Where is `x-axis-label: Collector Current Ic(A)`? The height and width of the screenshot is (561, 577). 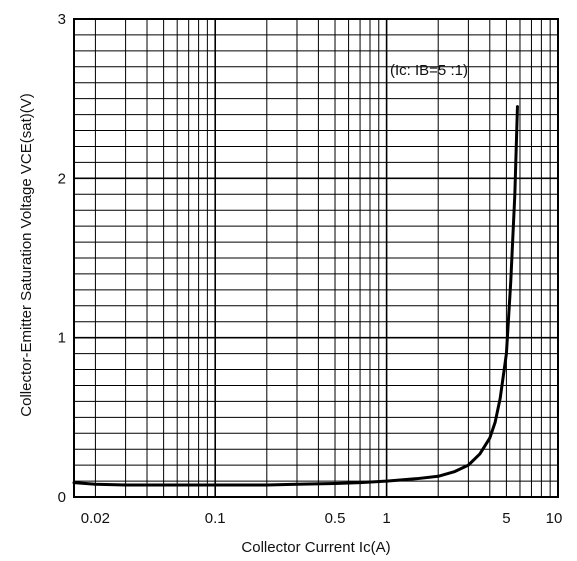 x-axis-label: Collector Current Ic(A) is located at coordinates (315, 547).